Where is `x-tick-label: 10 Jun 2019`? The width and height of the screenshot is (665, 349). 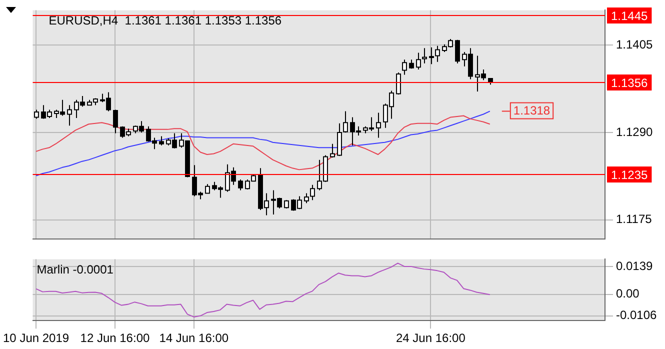
x-tick-label: 10 Jun 2019 is located at coordinates (36, 338).